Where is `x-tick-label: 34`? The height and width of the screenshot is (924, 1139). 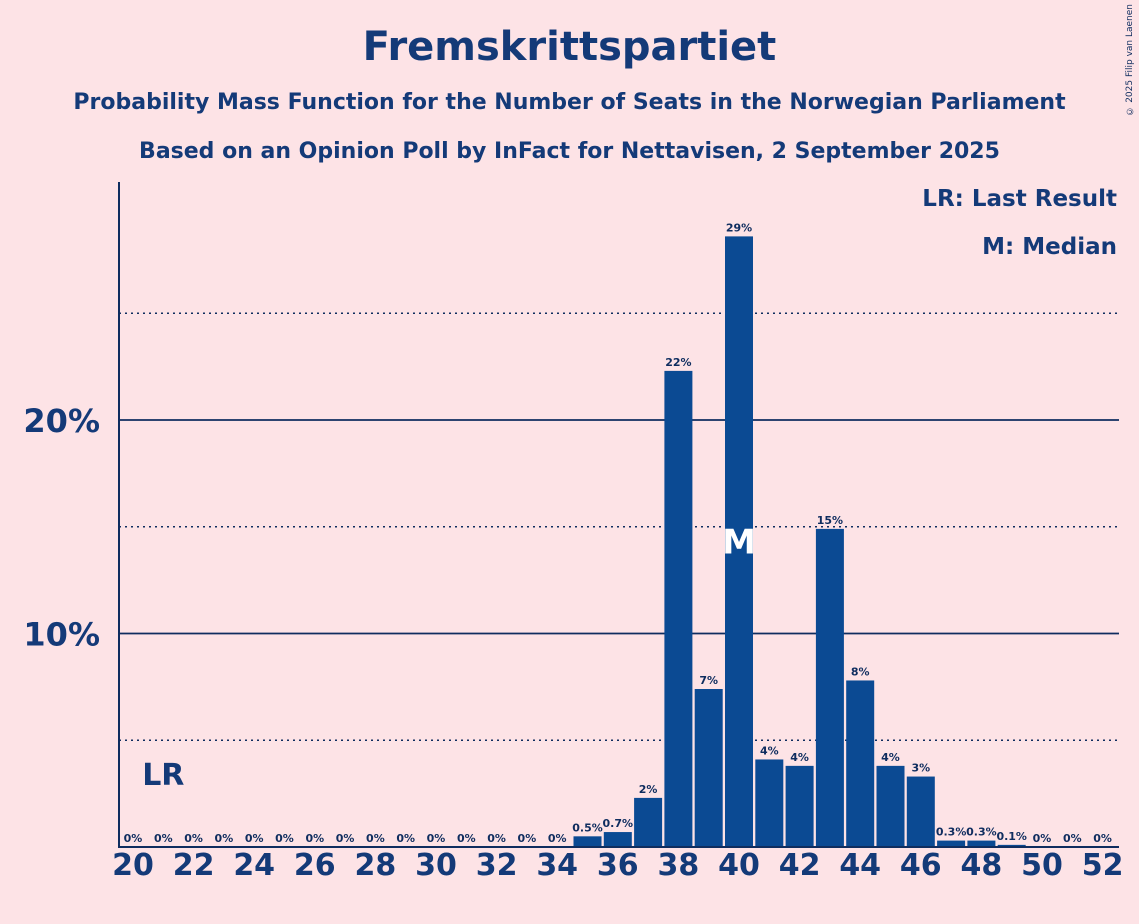
x-tick-label: 34 is located at coordinates (557, 865).